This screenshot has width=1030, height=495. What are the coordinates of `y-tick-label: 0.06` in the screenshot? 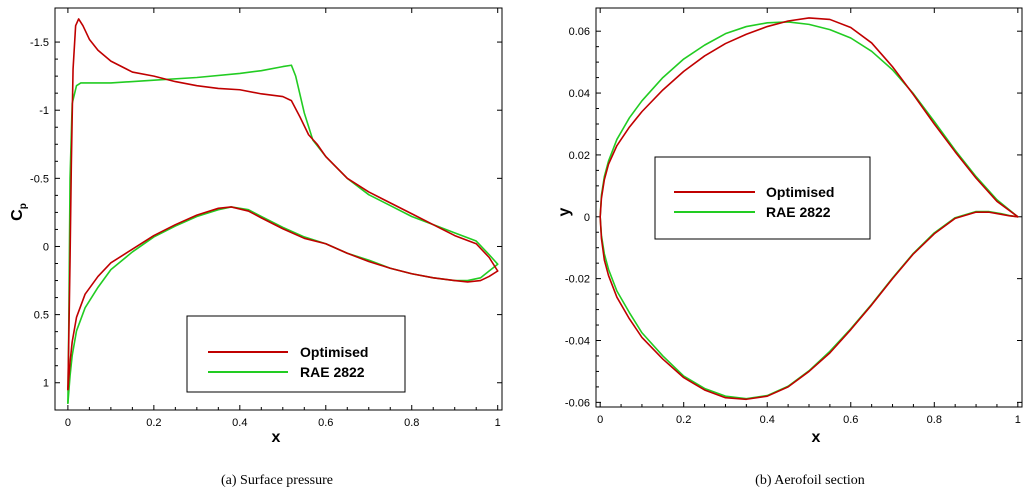 It's located at (579, 32).